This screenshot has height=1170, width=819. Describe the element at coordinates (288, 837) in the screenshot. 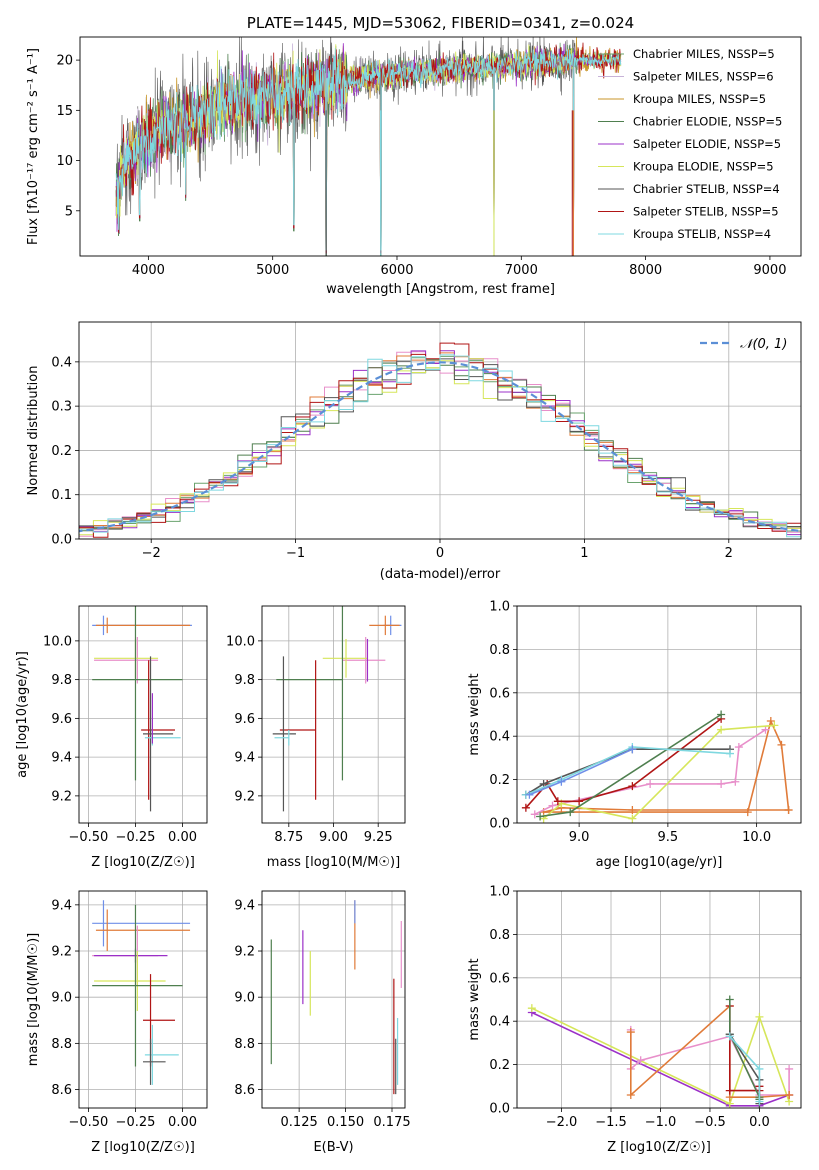

I see `x-tick-label: 8.75` at that location.